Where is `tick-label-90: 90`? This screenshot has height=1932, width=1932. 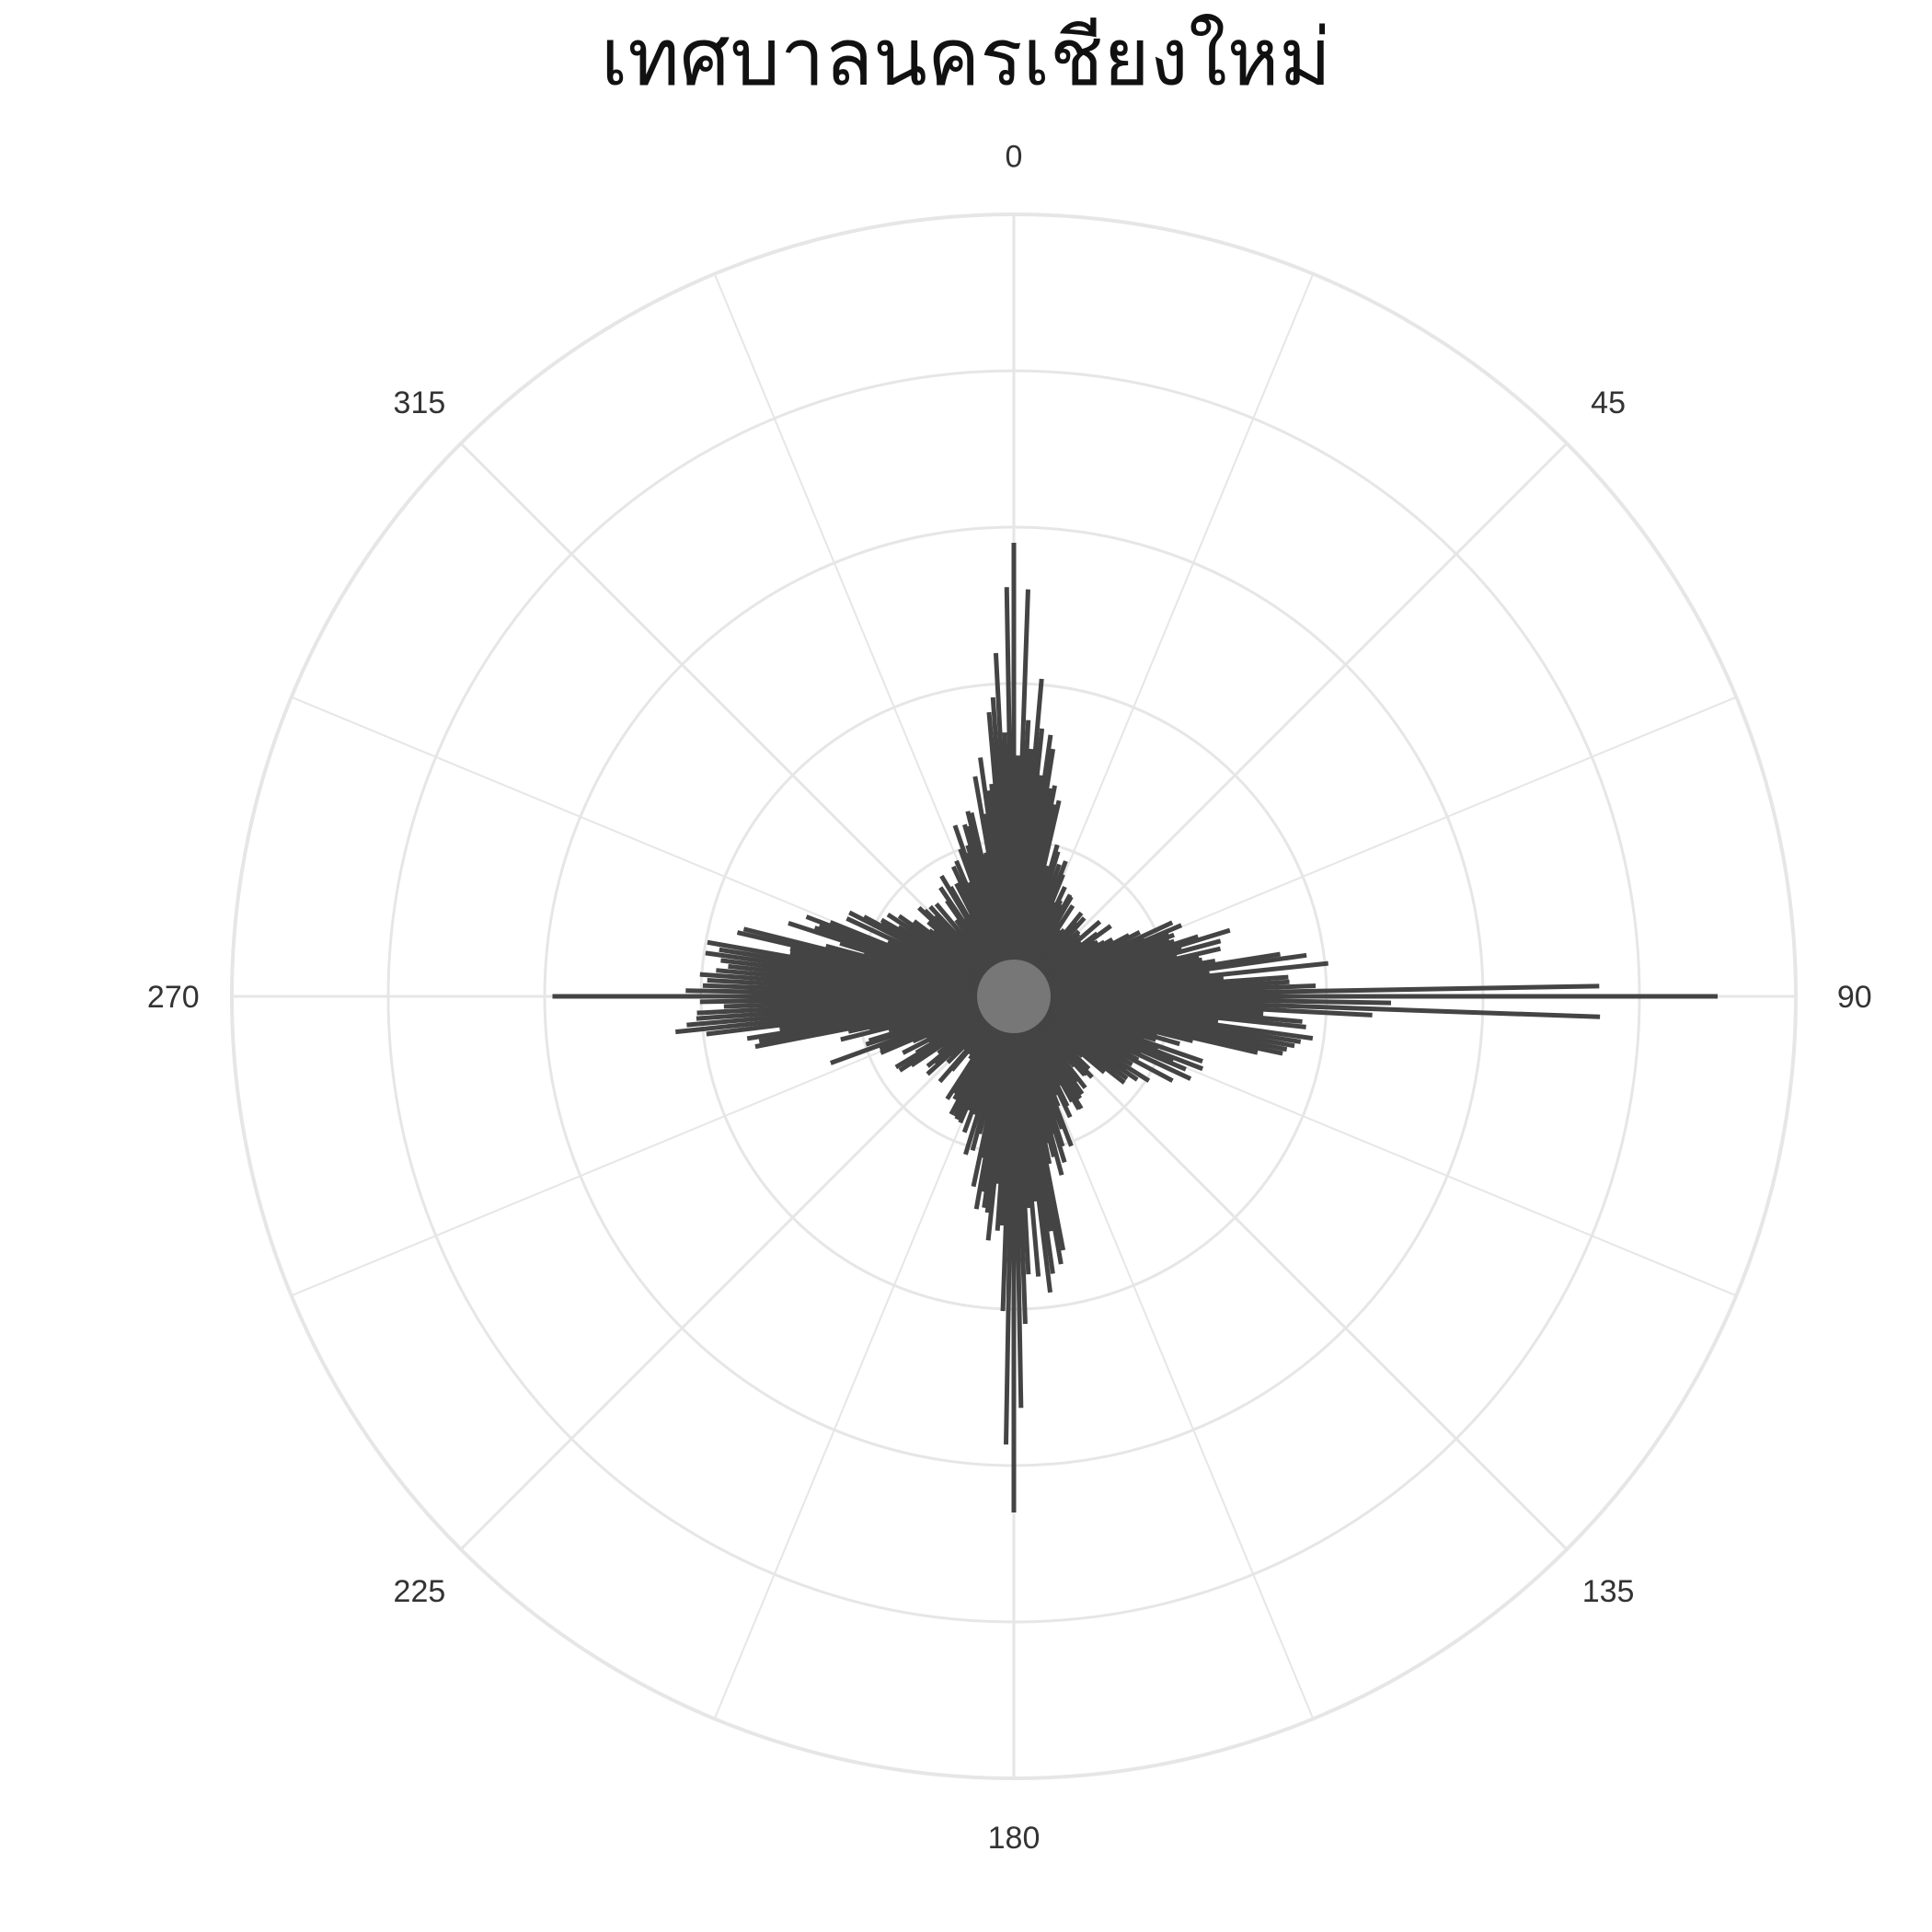
tick-label-90: 90 is located at coordinates (1854, 997).